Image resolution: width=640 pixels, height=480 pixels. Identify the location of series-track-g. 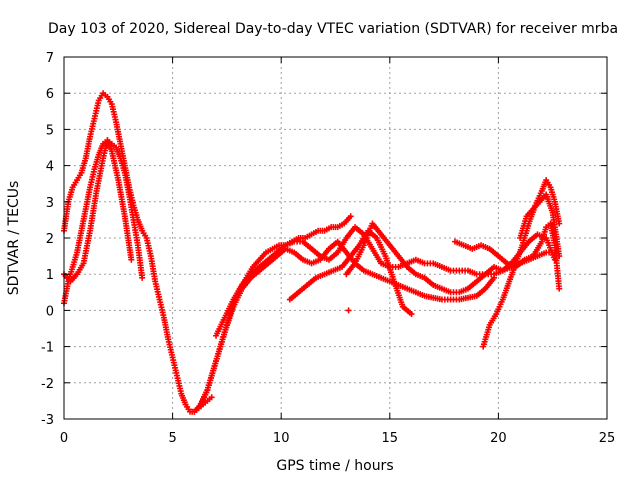
(350, 272).